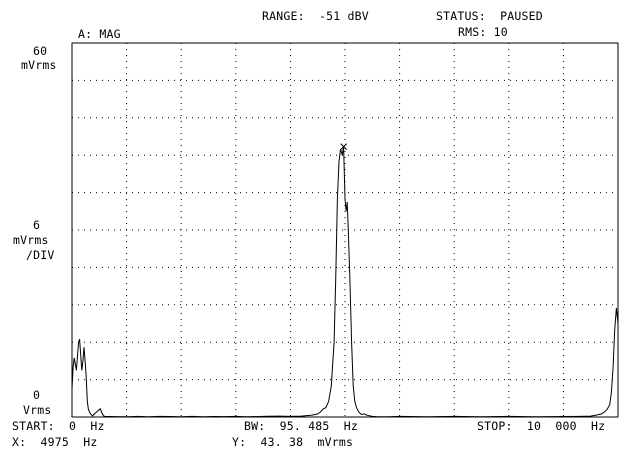 The image size is (624, 451). Describe the element at coordinates (541, 426) in the screenshot. I see `stop-frequency: STOP: 10 000 Hz` at that location.